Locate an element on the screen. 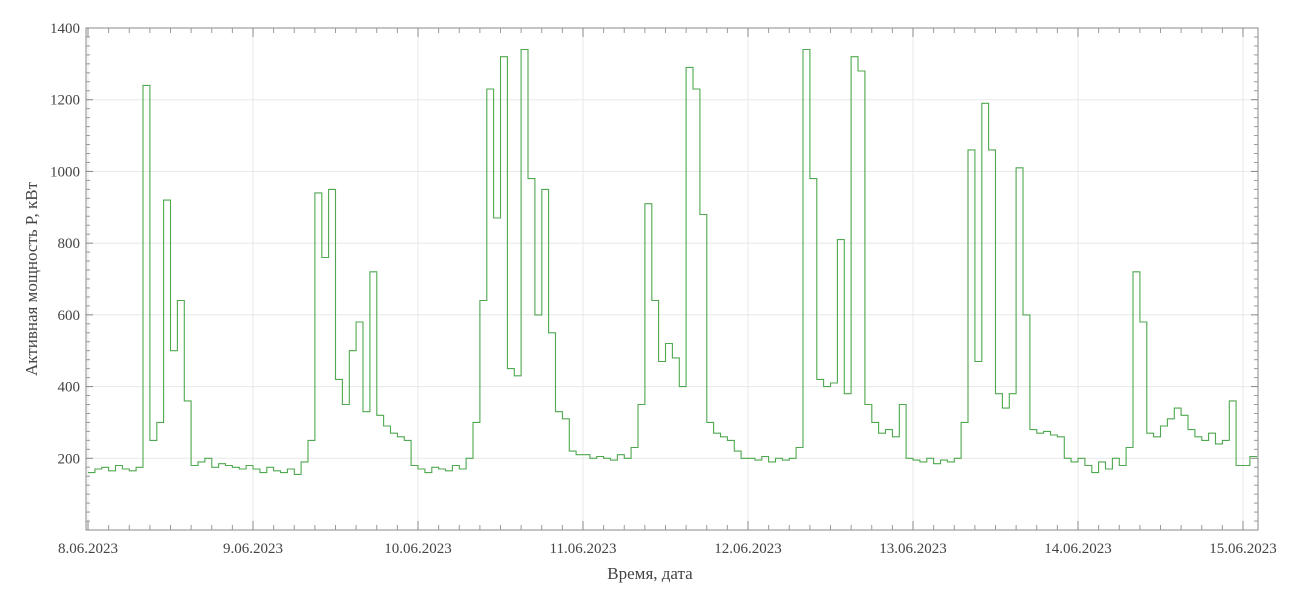 This screenshot has height=599, width=1296. x-tick-label: 11.06.2023 is located at coordinates (583, 549).